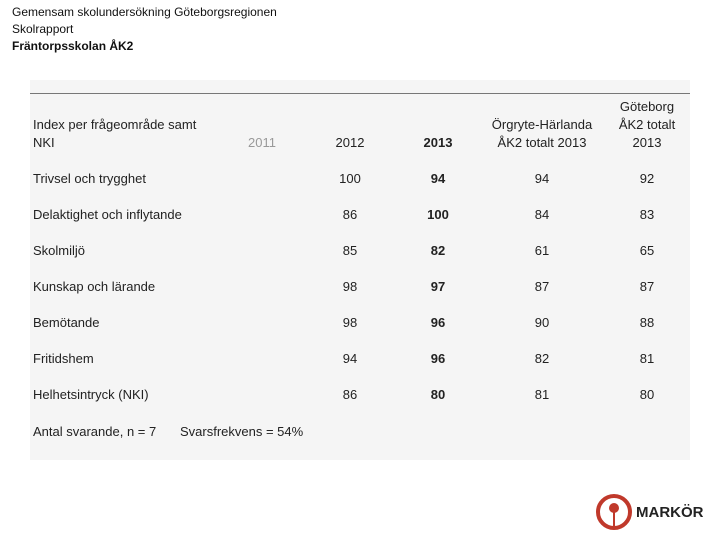  Describe the element at coordinates (647, 178) in the screenshot. I see `cell-value: 92` at that location.